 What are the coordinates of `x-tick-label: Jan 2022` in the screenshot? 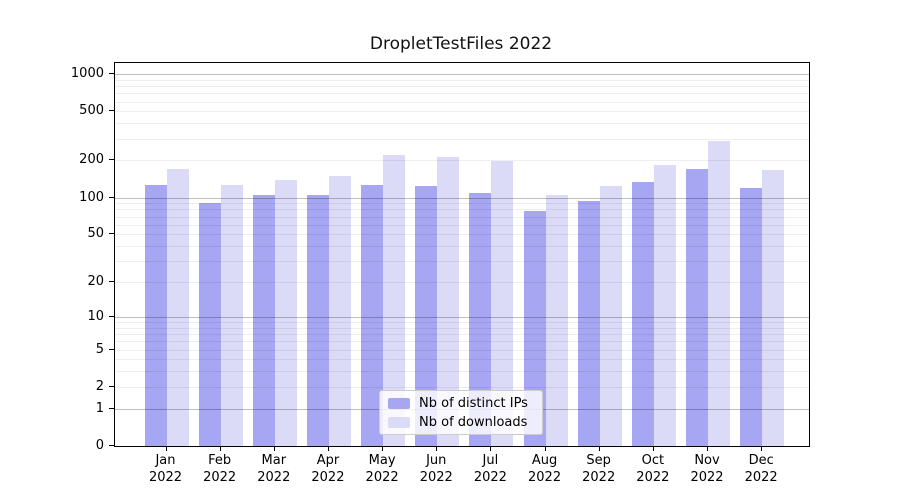 It's located at (165, 469).